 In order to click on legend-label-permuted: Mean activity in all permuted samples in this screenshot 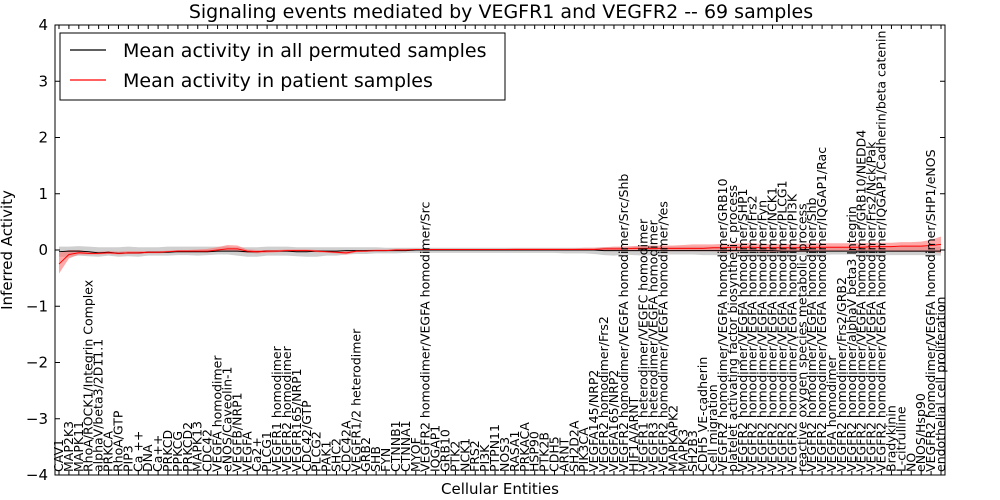, I will do `click(304, 51)`.